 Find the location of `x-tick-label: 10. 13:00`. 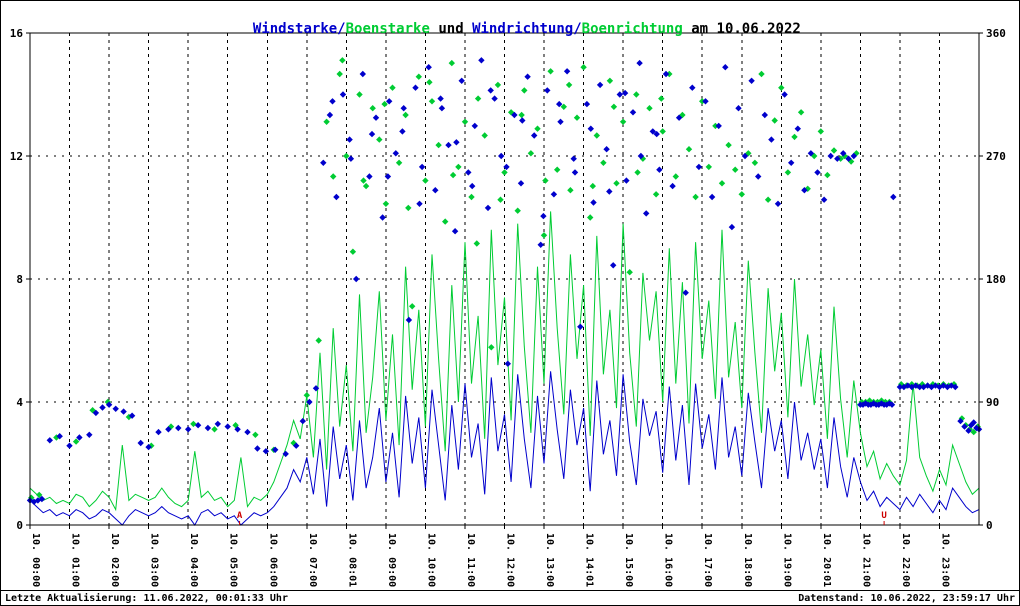

x-tick-label: 10. 13:00 is located at coordinates (549, 560).